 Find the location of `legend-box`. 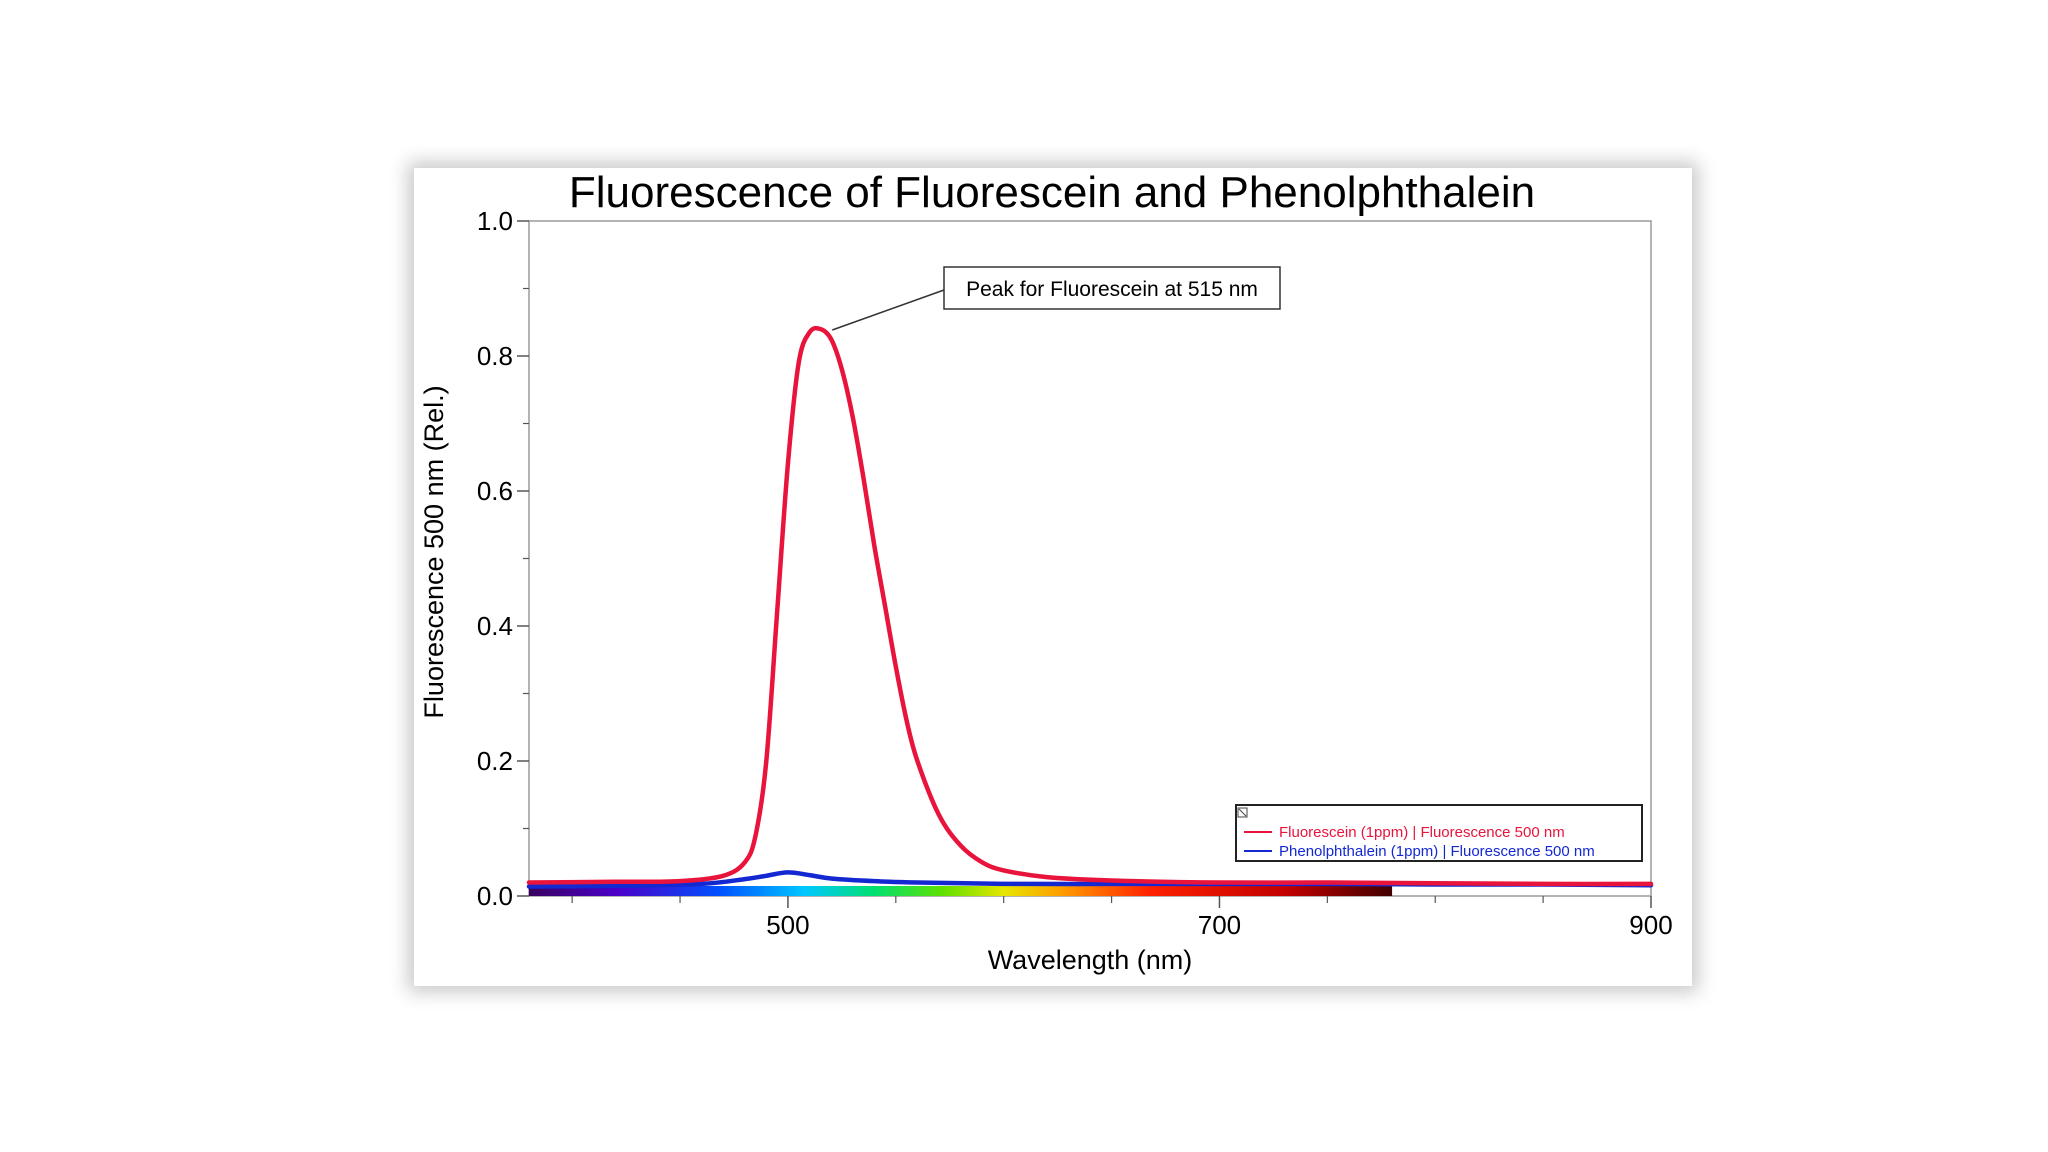

legend-box is located at coordinates (1439, 833).